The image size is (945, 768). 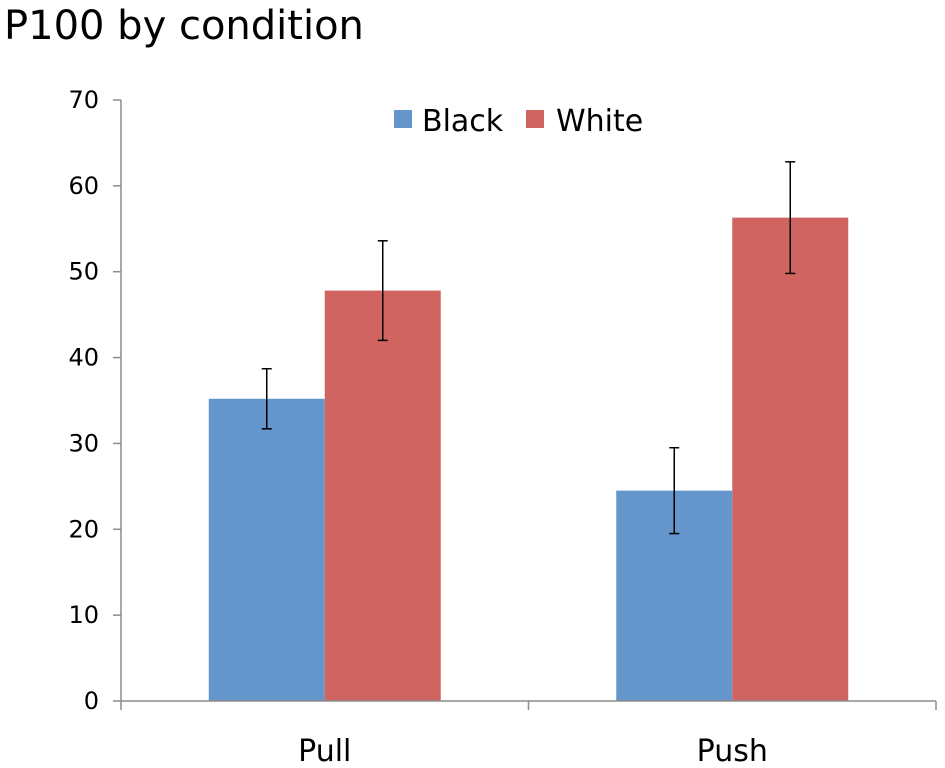 What do you see at coordinates (83, 272) in the screenshot?
I see `y-tick-label: 50` at bounding box center [83, 272].